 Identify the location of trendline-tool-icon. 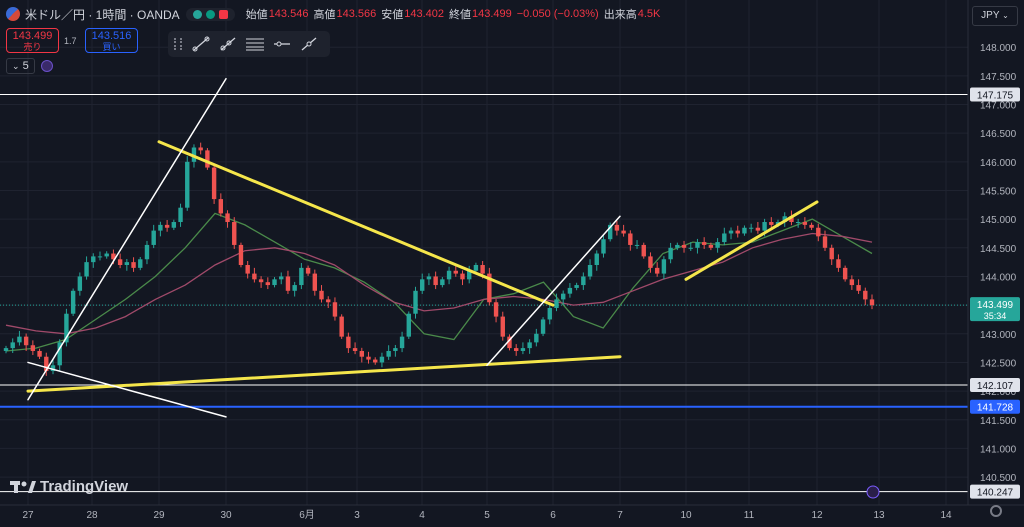
(201, 44).